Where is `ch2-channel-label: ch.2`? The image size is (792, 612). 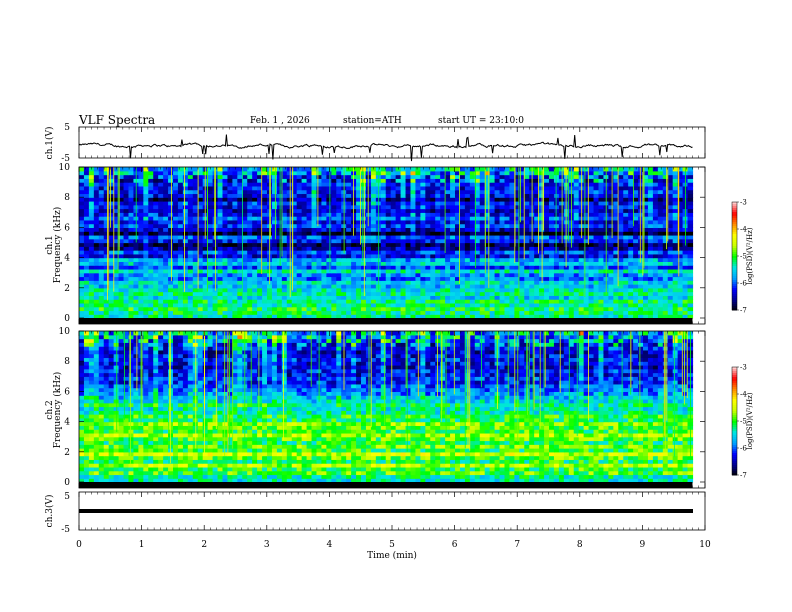 ch2-channel-label: ch.2 is located at coordinates (50, 409).